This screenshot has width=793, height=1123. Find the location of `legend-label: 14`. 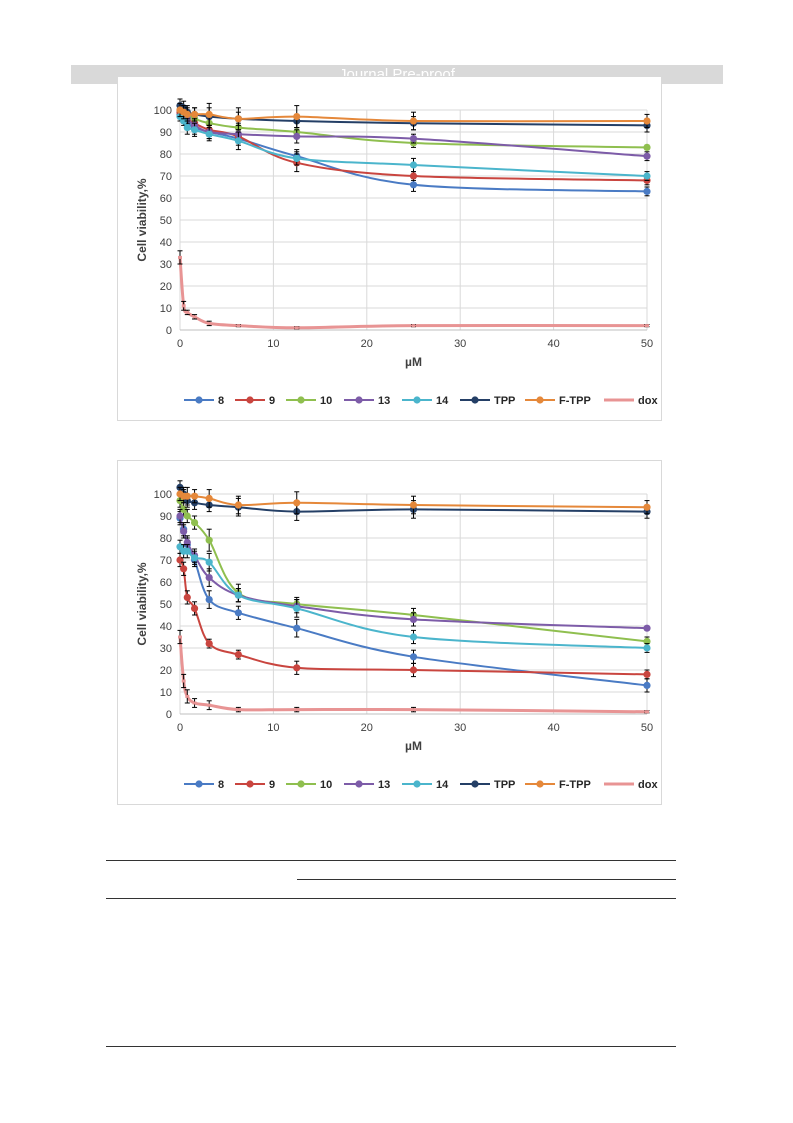

legend-label: 14 is located at coordinates (442, 785).